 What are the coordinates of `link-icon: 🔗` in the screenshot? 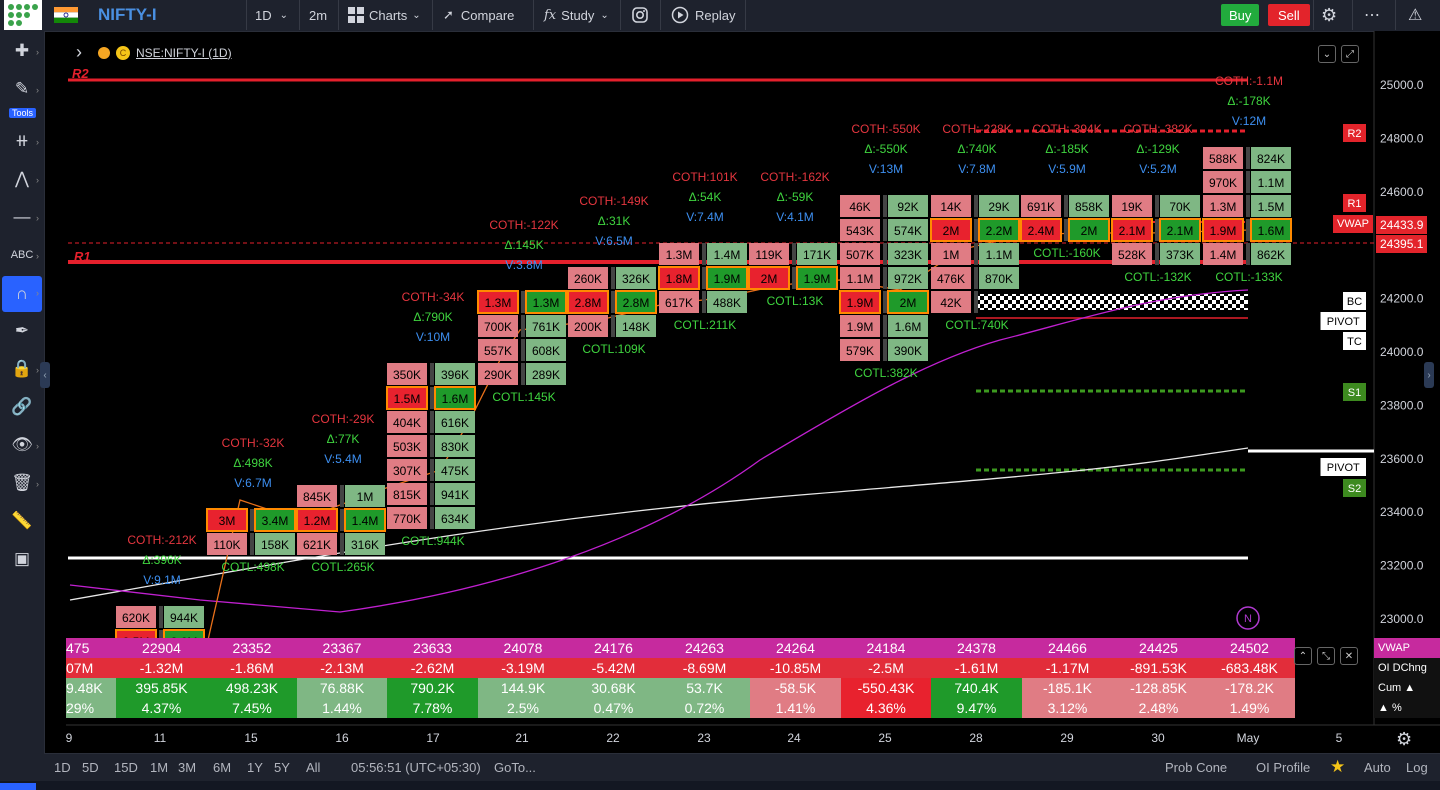 It's located at (22, 406).